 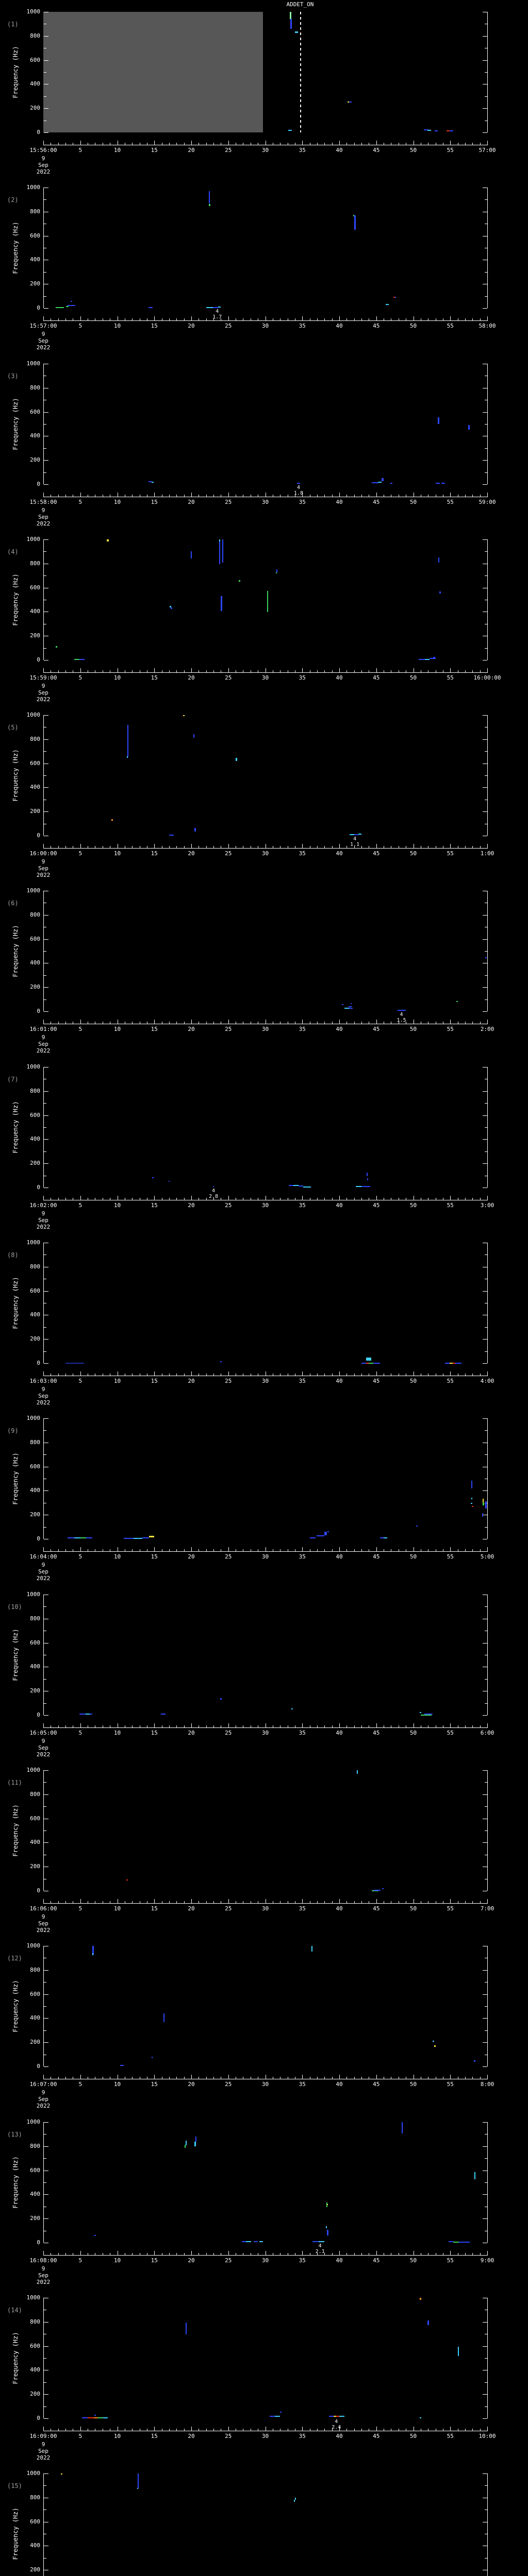 What do you see at coordinates (13, 1430) in the screenshot?
I see `panel-index-label: (9)` at bounding box center [13, 1430].